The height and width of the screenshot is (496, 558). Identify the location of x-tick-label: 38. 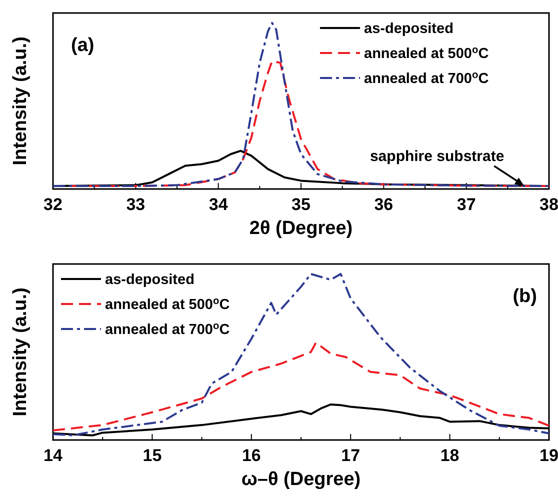
(549, 204).